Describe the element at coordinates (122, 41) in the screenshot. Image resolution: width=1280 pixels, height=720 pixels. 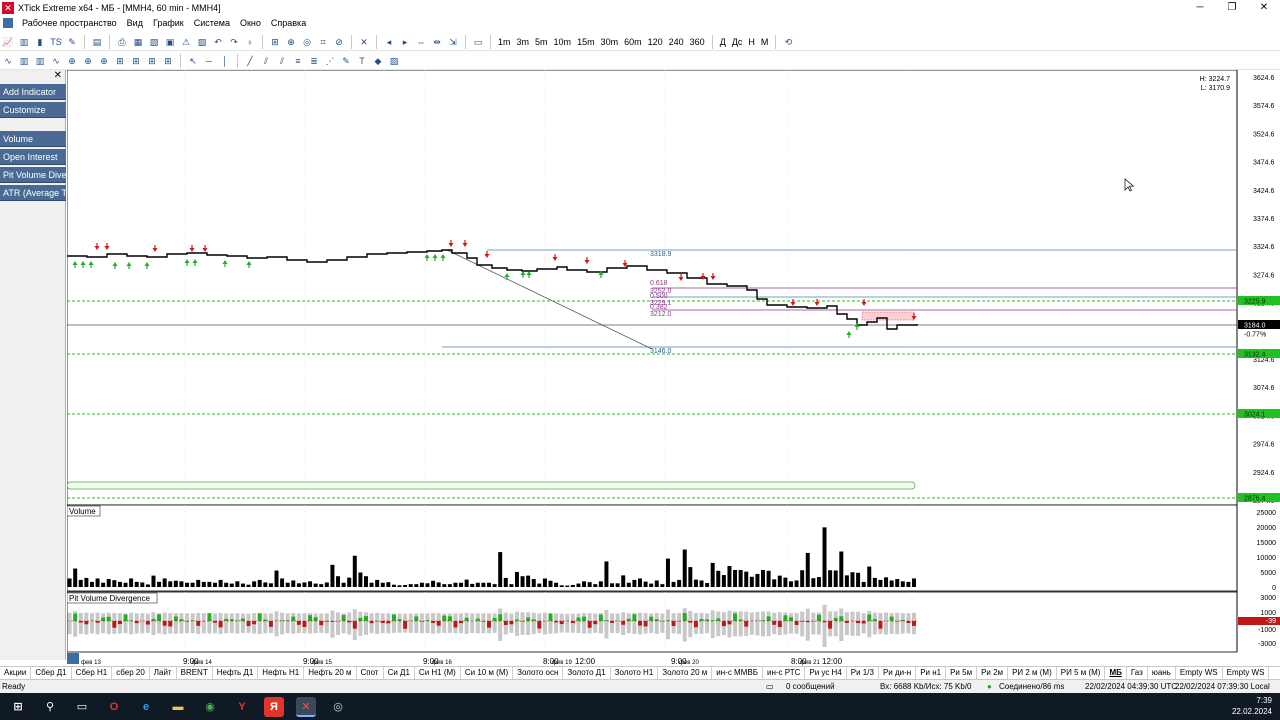
I see `print-icon: ⎙` at that location.